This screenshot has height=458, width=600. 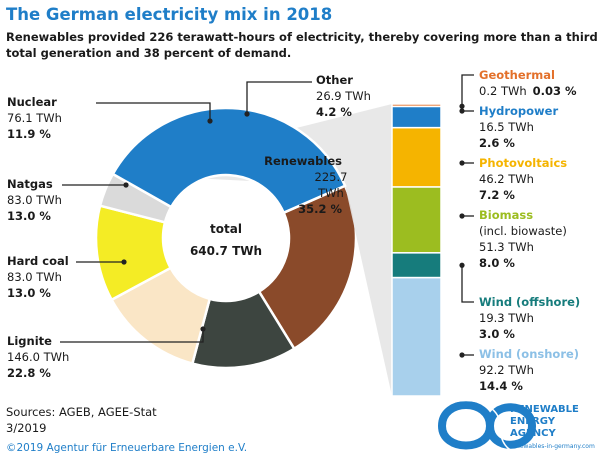 I want to click on label-wind-offshore-name: Wind (offshore), so click(x=529, y=302).